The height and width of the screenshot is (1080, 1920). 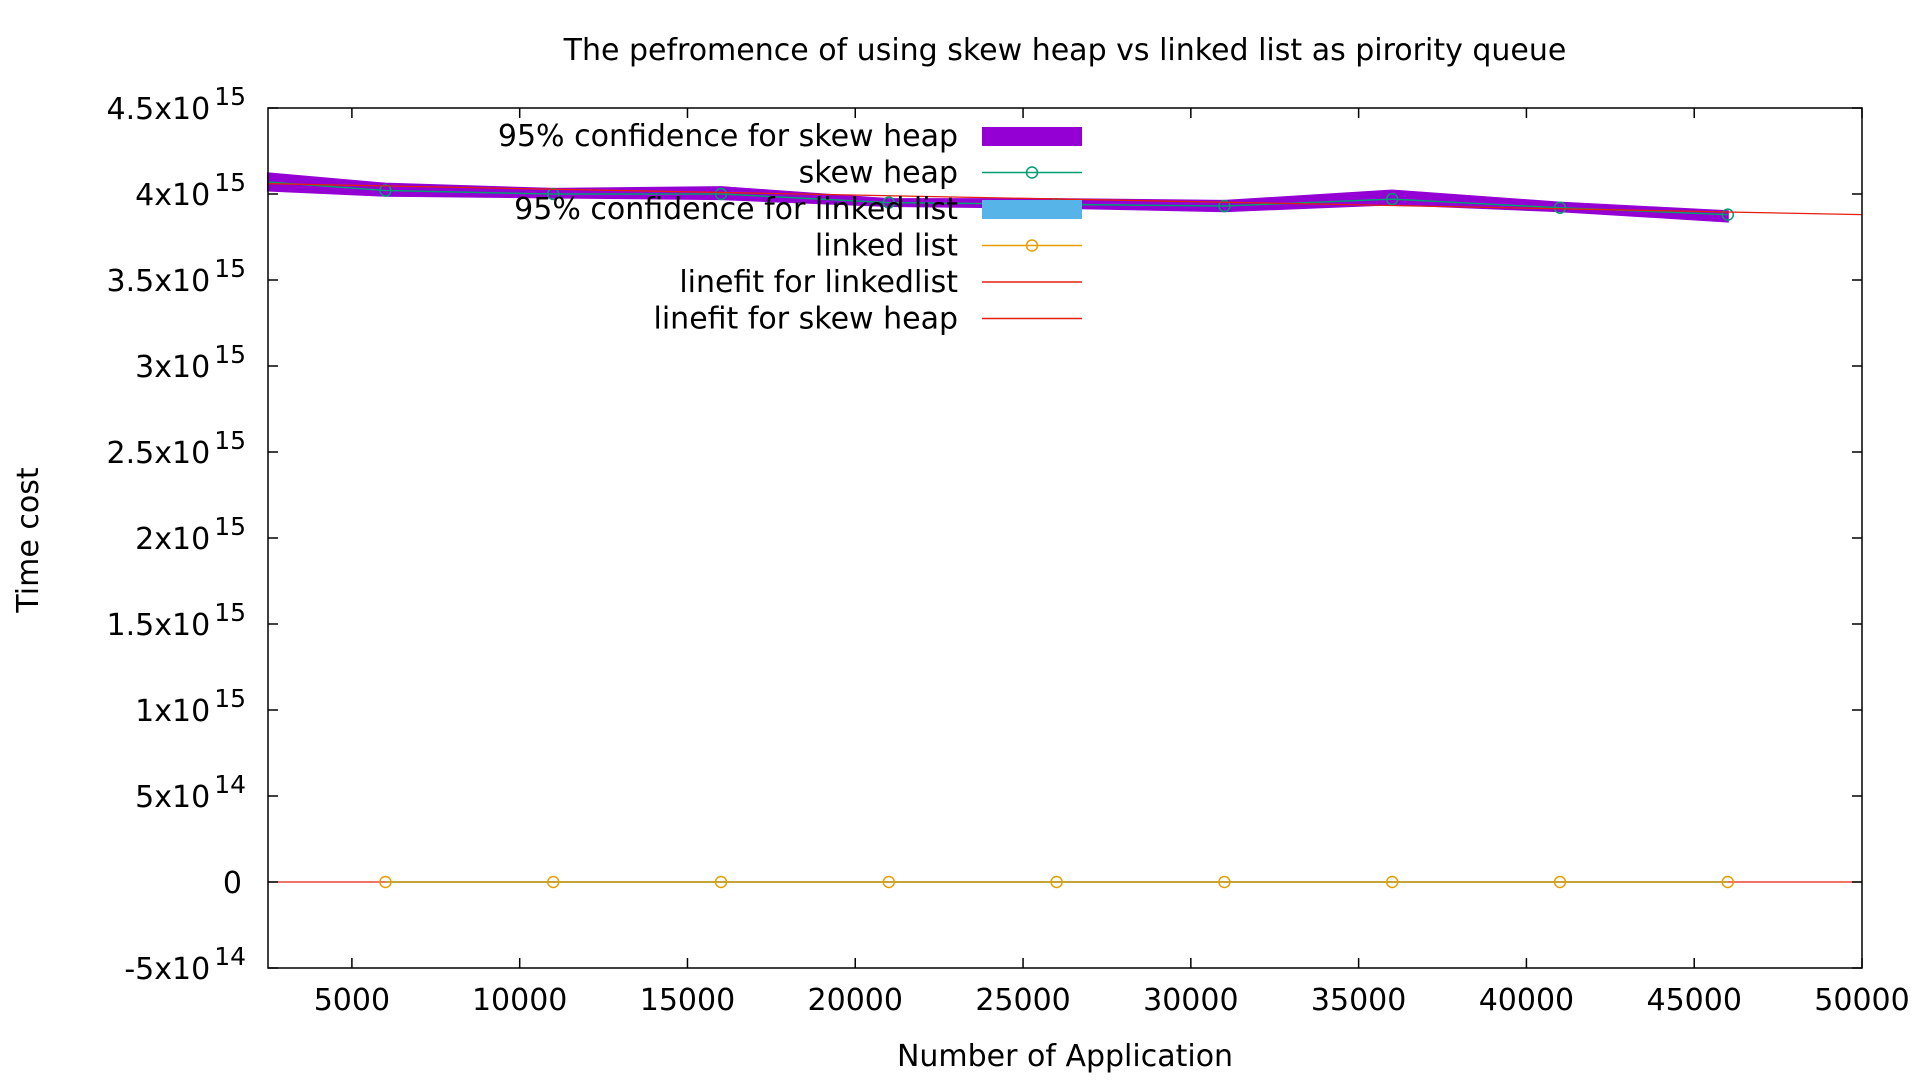 I want to click on y-tick-label: -5x10 14, so click(x=185, y=964).